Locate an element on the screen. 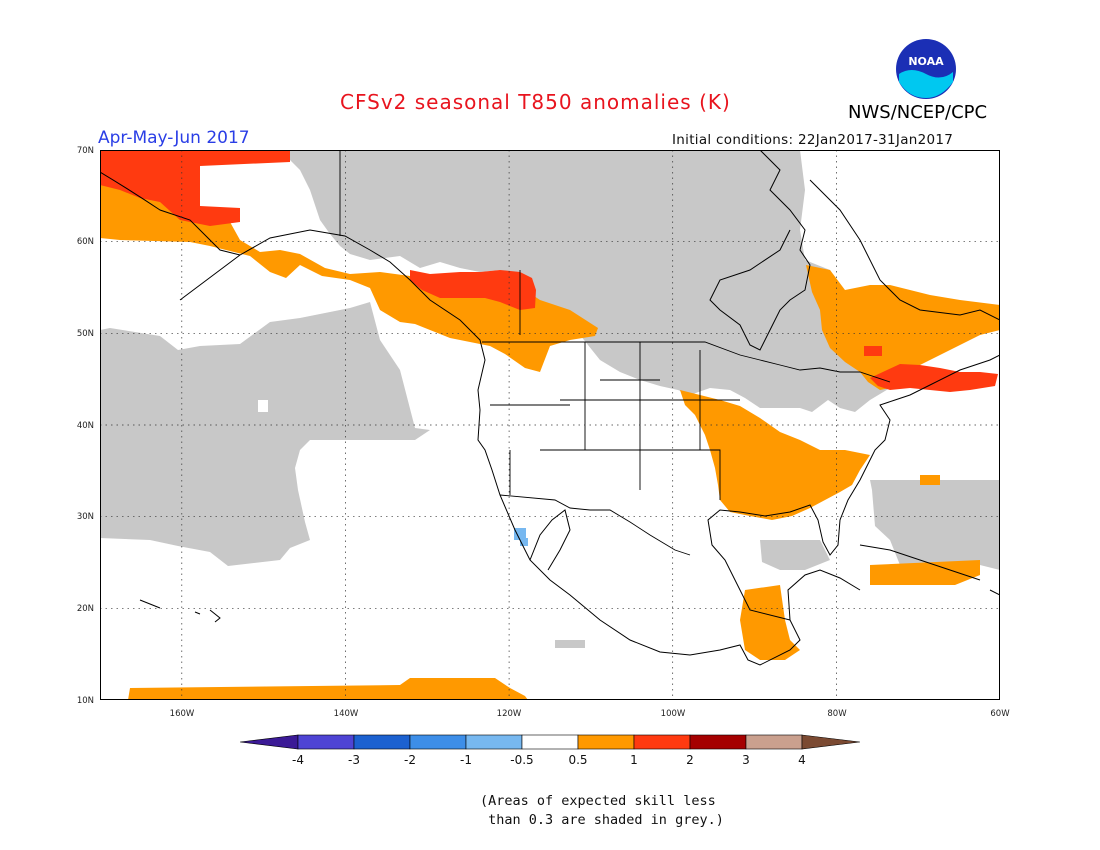  colorbar-label: 1 is located at coordinates (634, 760).